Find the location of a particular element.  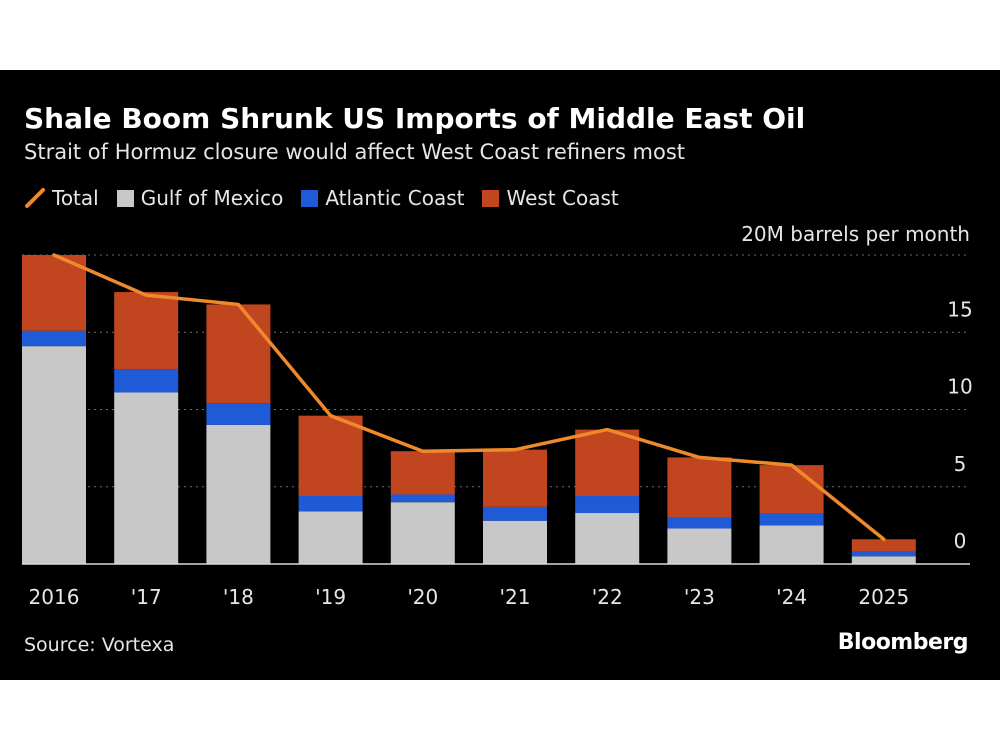

legend-item-west-coast: West Coast is located at coordinates (550, 198).